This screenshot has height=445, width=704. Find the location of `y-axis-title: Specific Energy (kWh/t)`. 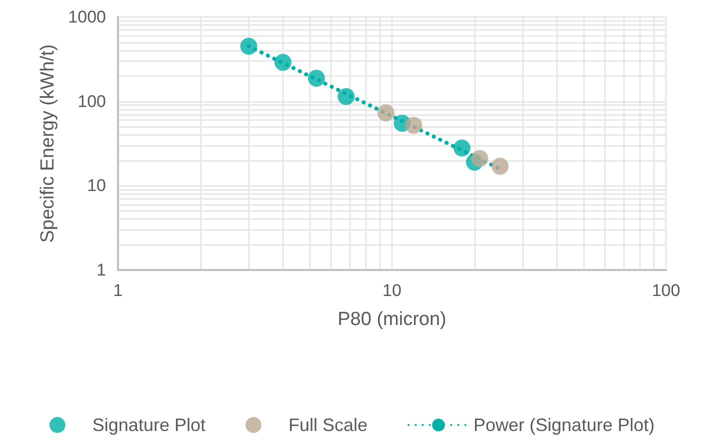

y-axis-title: Specific Energy (kWh/t) is located at coordinates (47, 143).